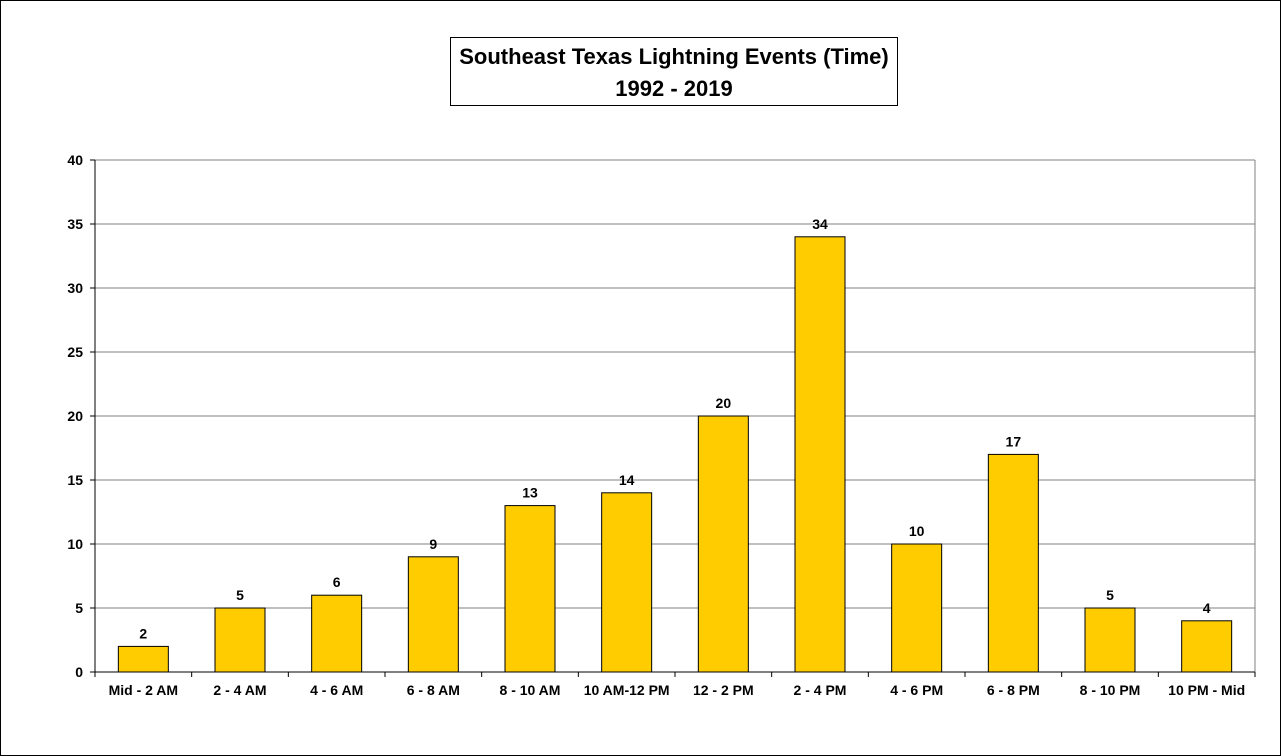 This screenshot has height=756, width=1281. Describe the element at coordinates (143, 690) in the screenshot. I see `x-tick-label: Mid - 2 AM` at that location.